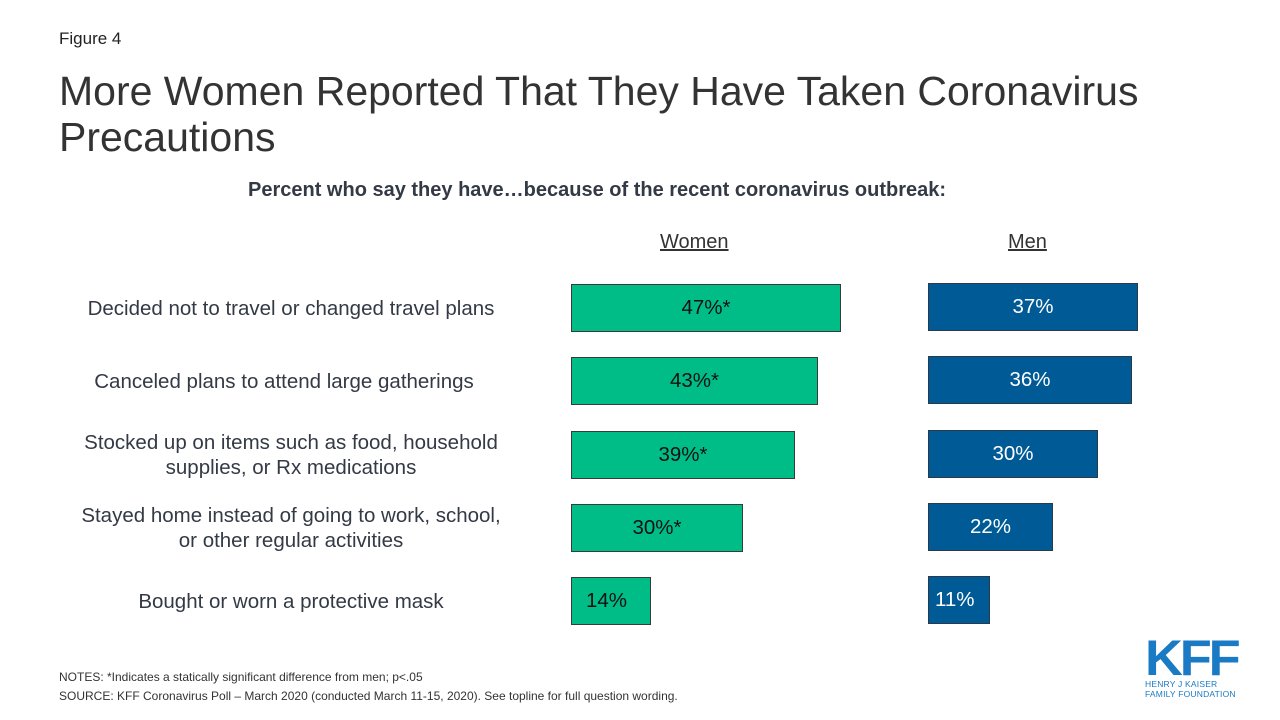 Image resolution: width=1280 pixels, height=720 pixels. Describe the element at coordinates (90, 38) in the screenshot. I see `figure-label: Figure 4` at that location.